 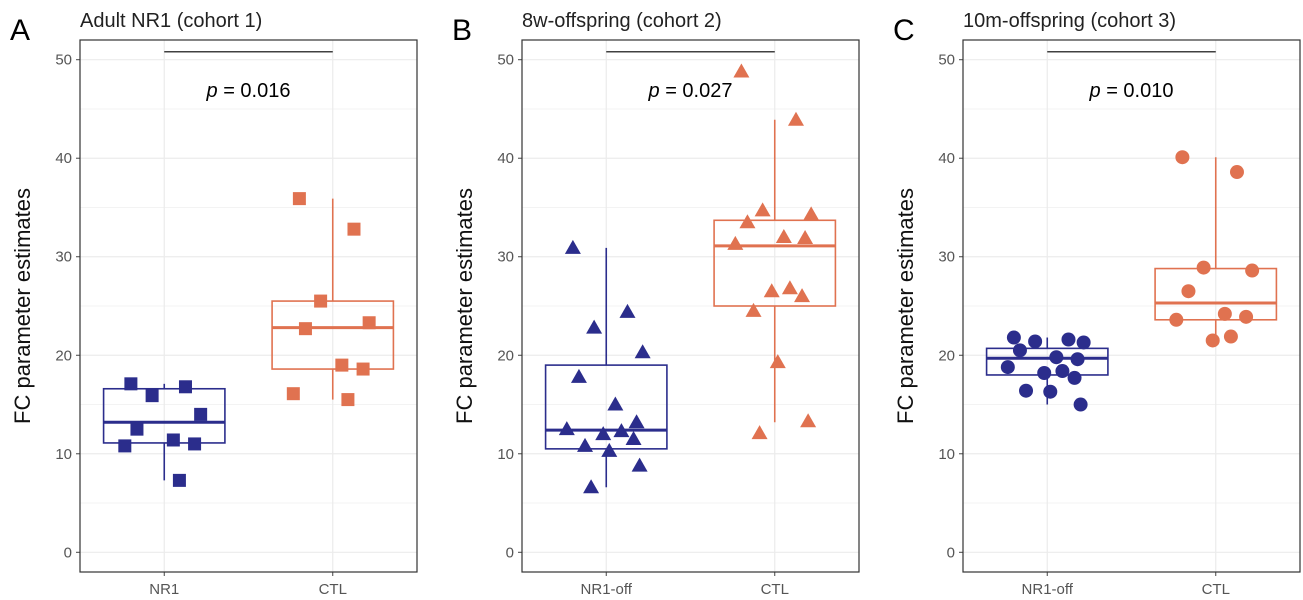 I want to click on series-nr1-off, so click(x=606, y=366).